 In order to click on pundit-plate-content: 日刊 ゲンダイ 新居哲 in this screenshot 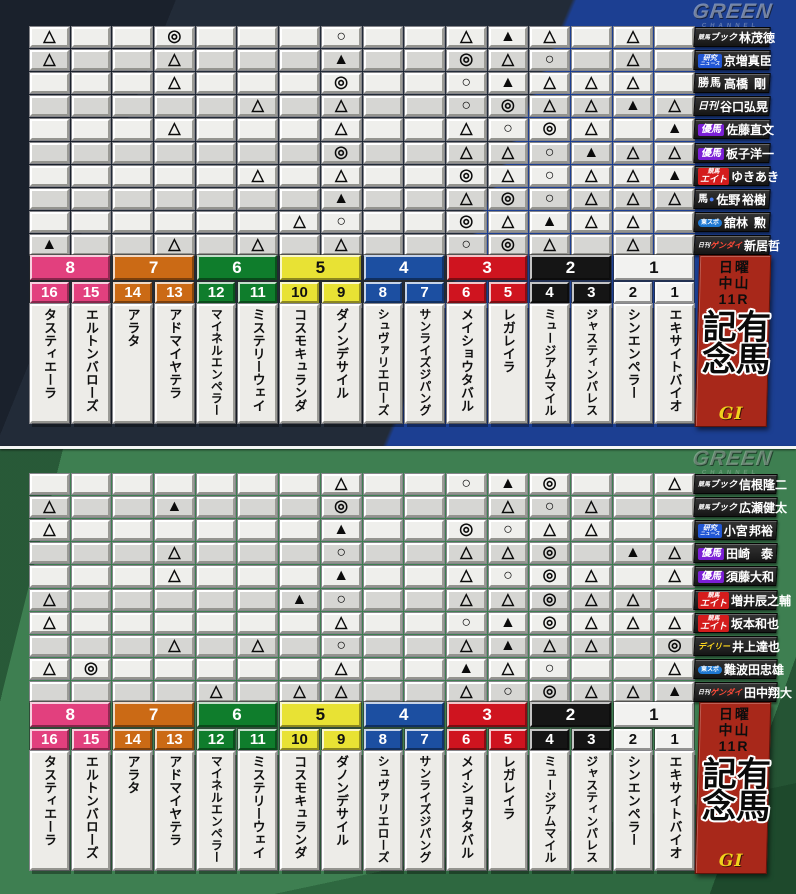, I will do `click(739, 244)`.